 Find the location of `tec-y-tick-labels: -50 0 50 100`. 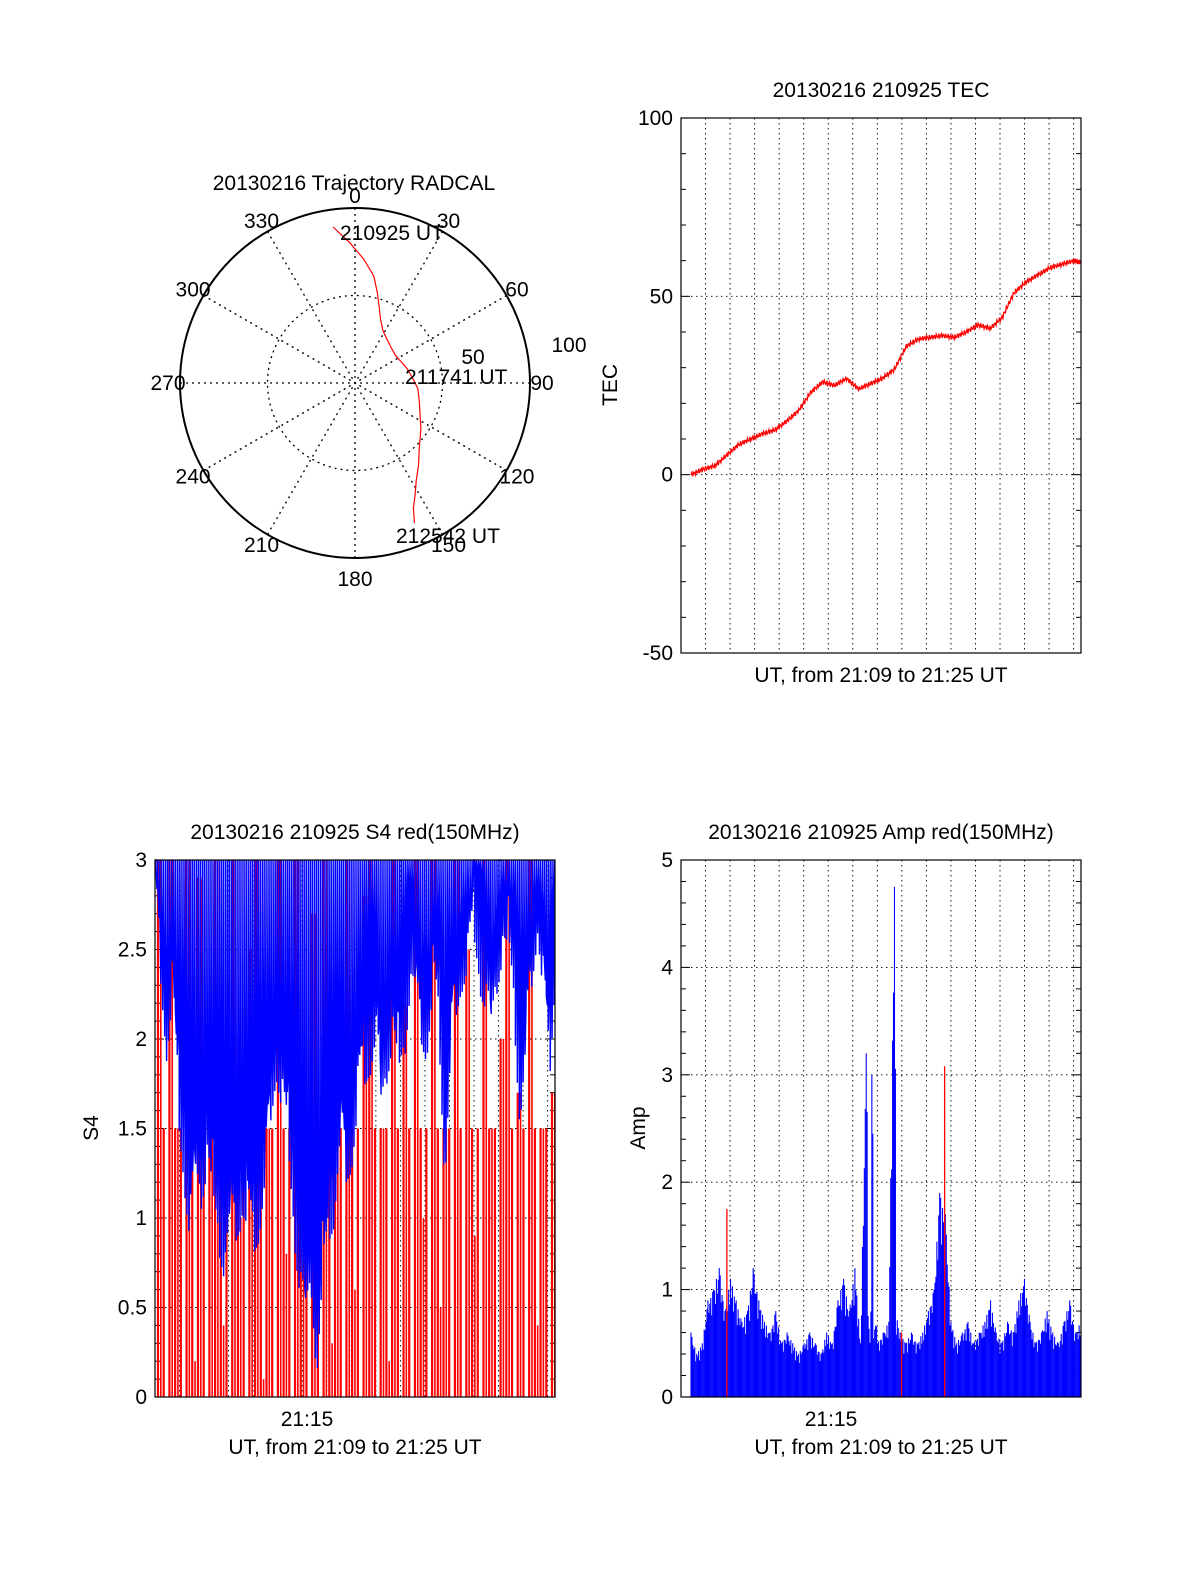

tec-y-tick-labels: -50 0 50 100 is located at coordinates (655, 386).